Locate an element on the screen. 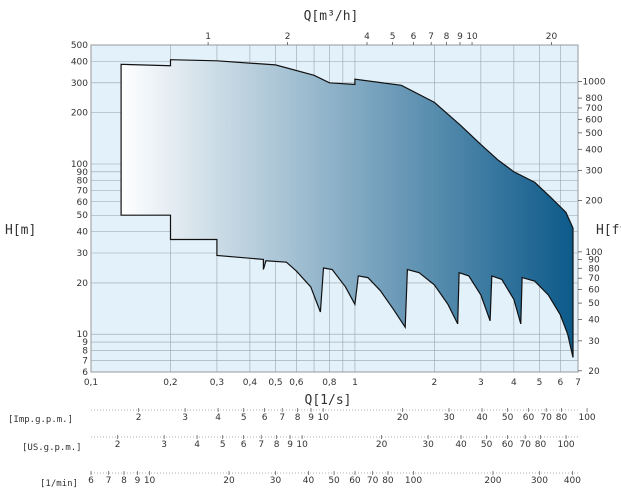  l-min-axis-label: [1/min] is located at coordinates (59, 484).